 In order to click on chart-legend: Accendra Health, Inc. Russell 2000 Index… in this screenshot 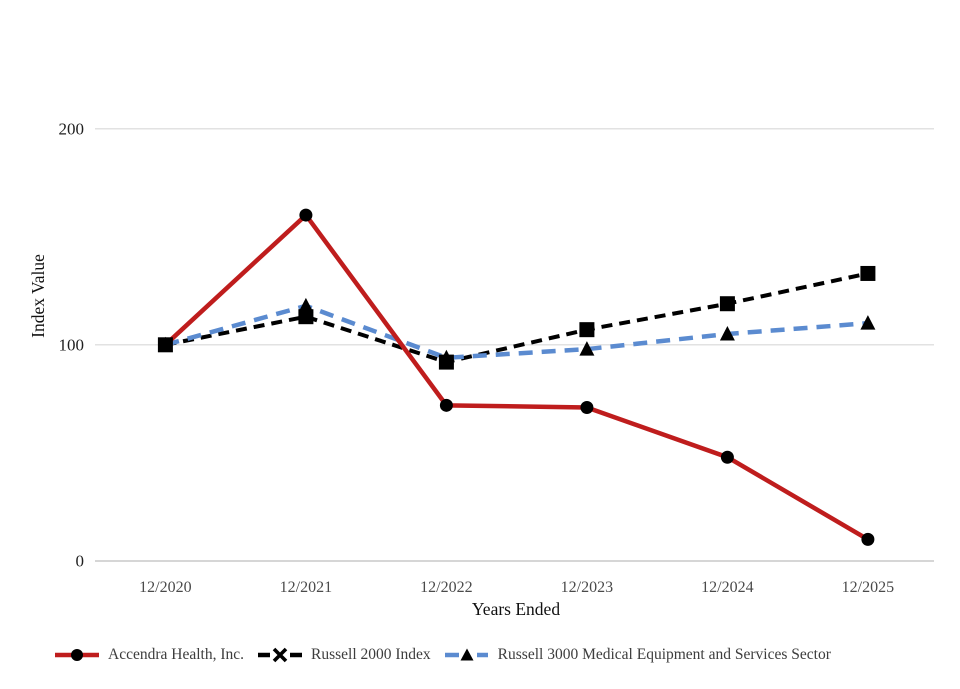, I will do `click(494, 655)`.